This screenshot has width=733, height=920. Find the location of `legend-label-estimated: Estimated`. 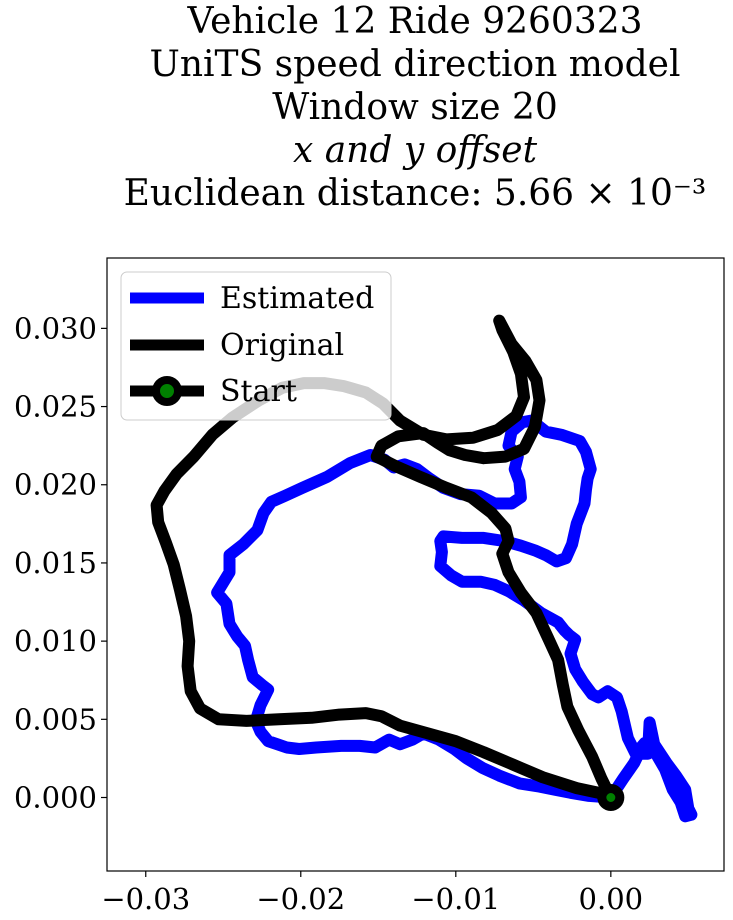

legend-label-estimated: Estimated is located at coordinates (297, 298).